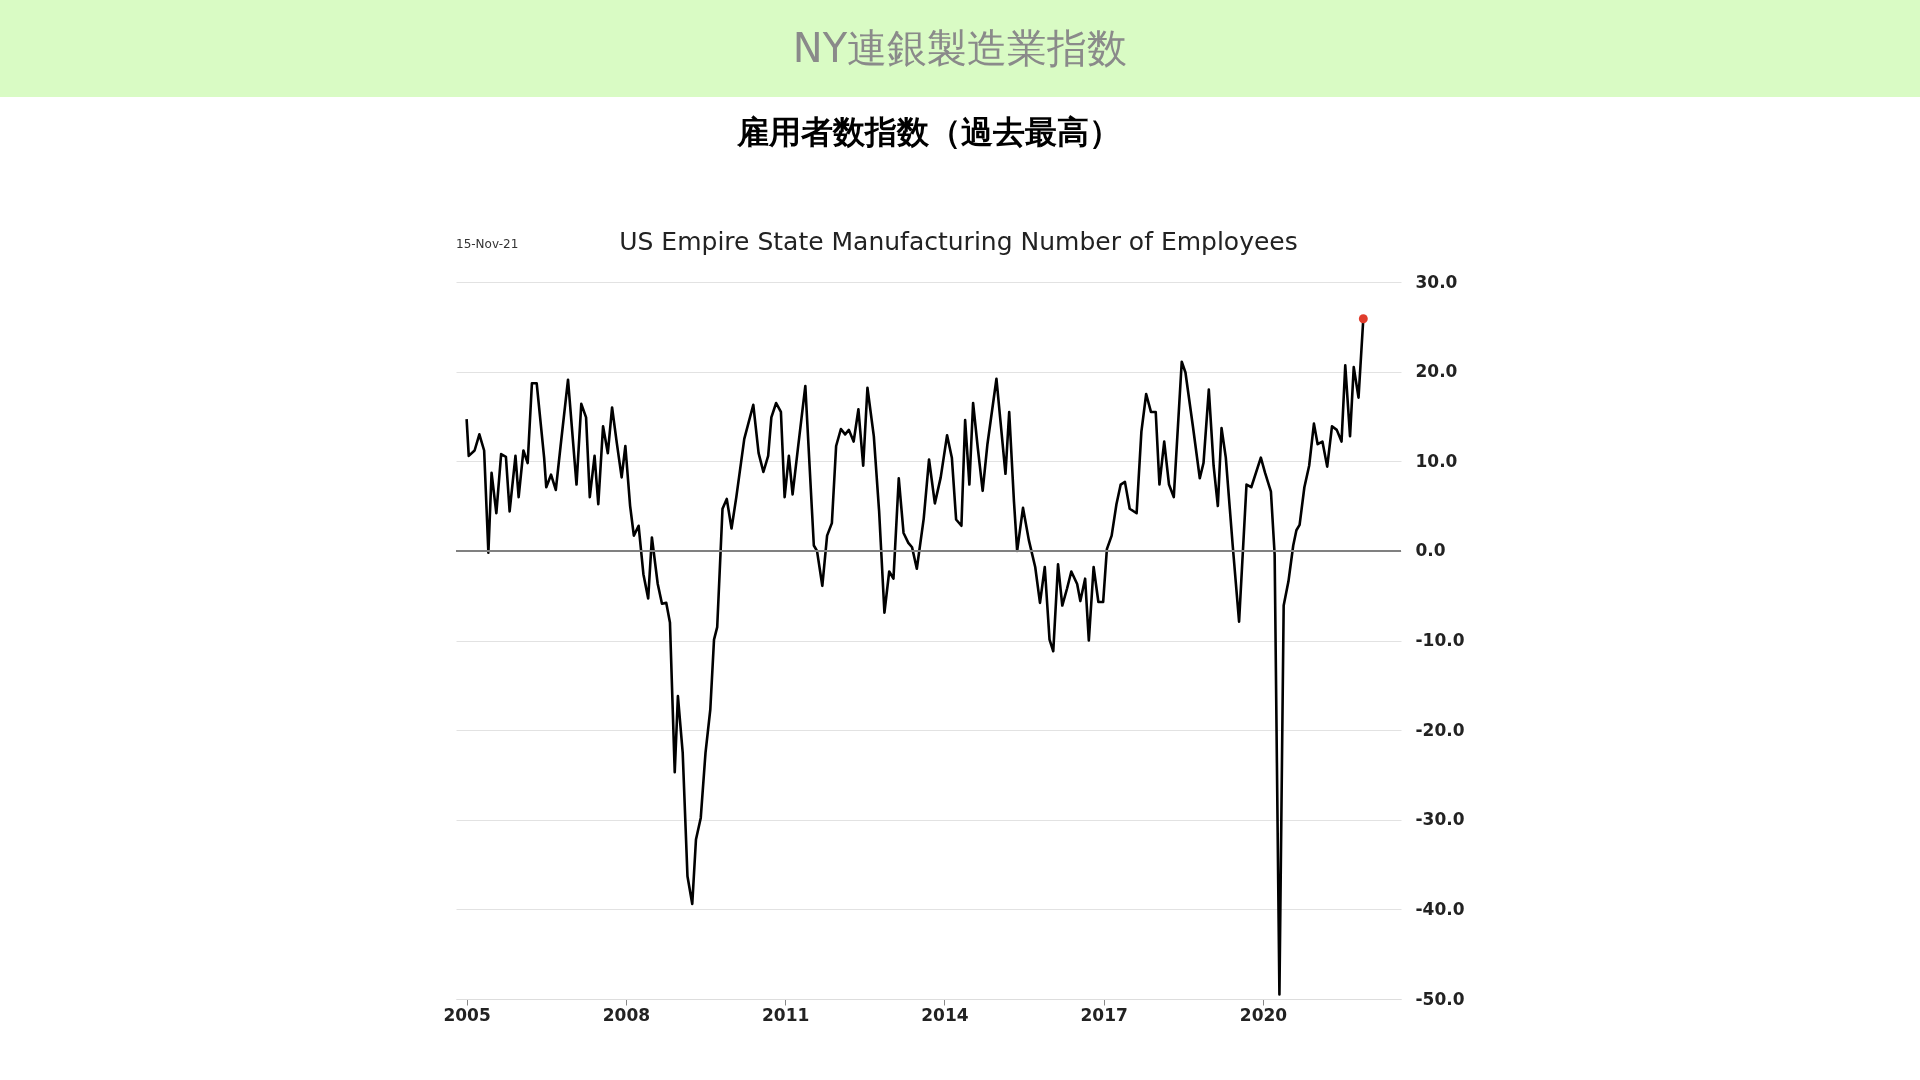 The width and height of the screenshot is (1920, 1080). Describe the element at coordinates (785, 1014) in the screenshot. I see `x-tick-label: 2011` at that location.